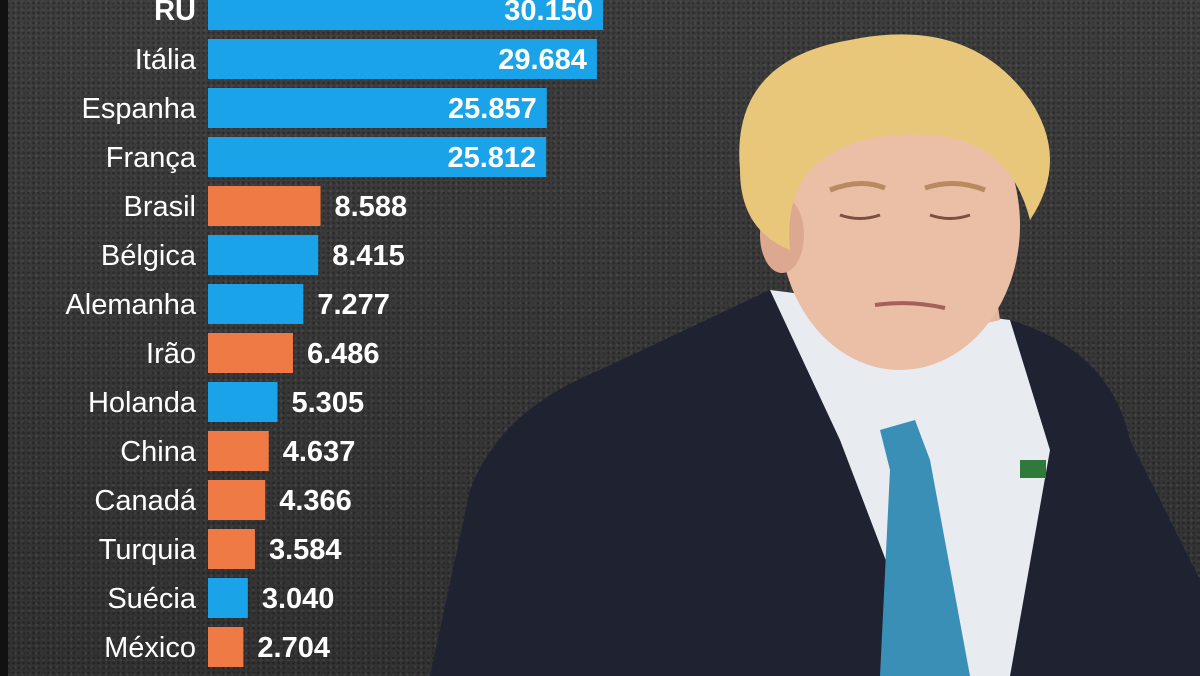 The height and width of the screenshot is (676, 1200). I want to click on category-label-6: Alemanha, so click(130, 305).